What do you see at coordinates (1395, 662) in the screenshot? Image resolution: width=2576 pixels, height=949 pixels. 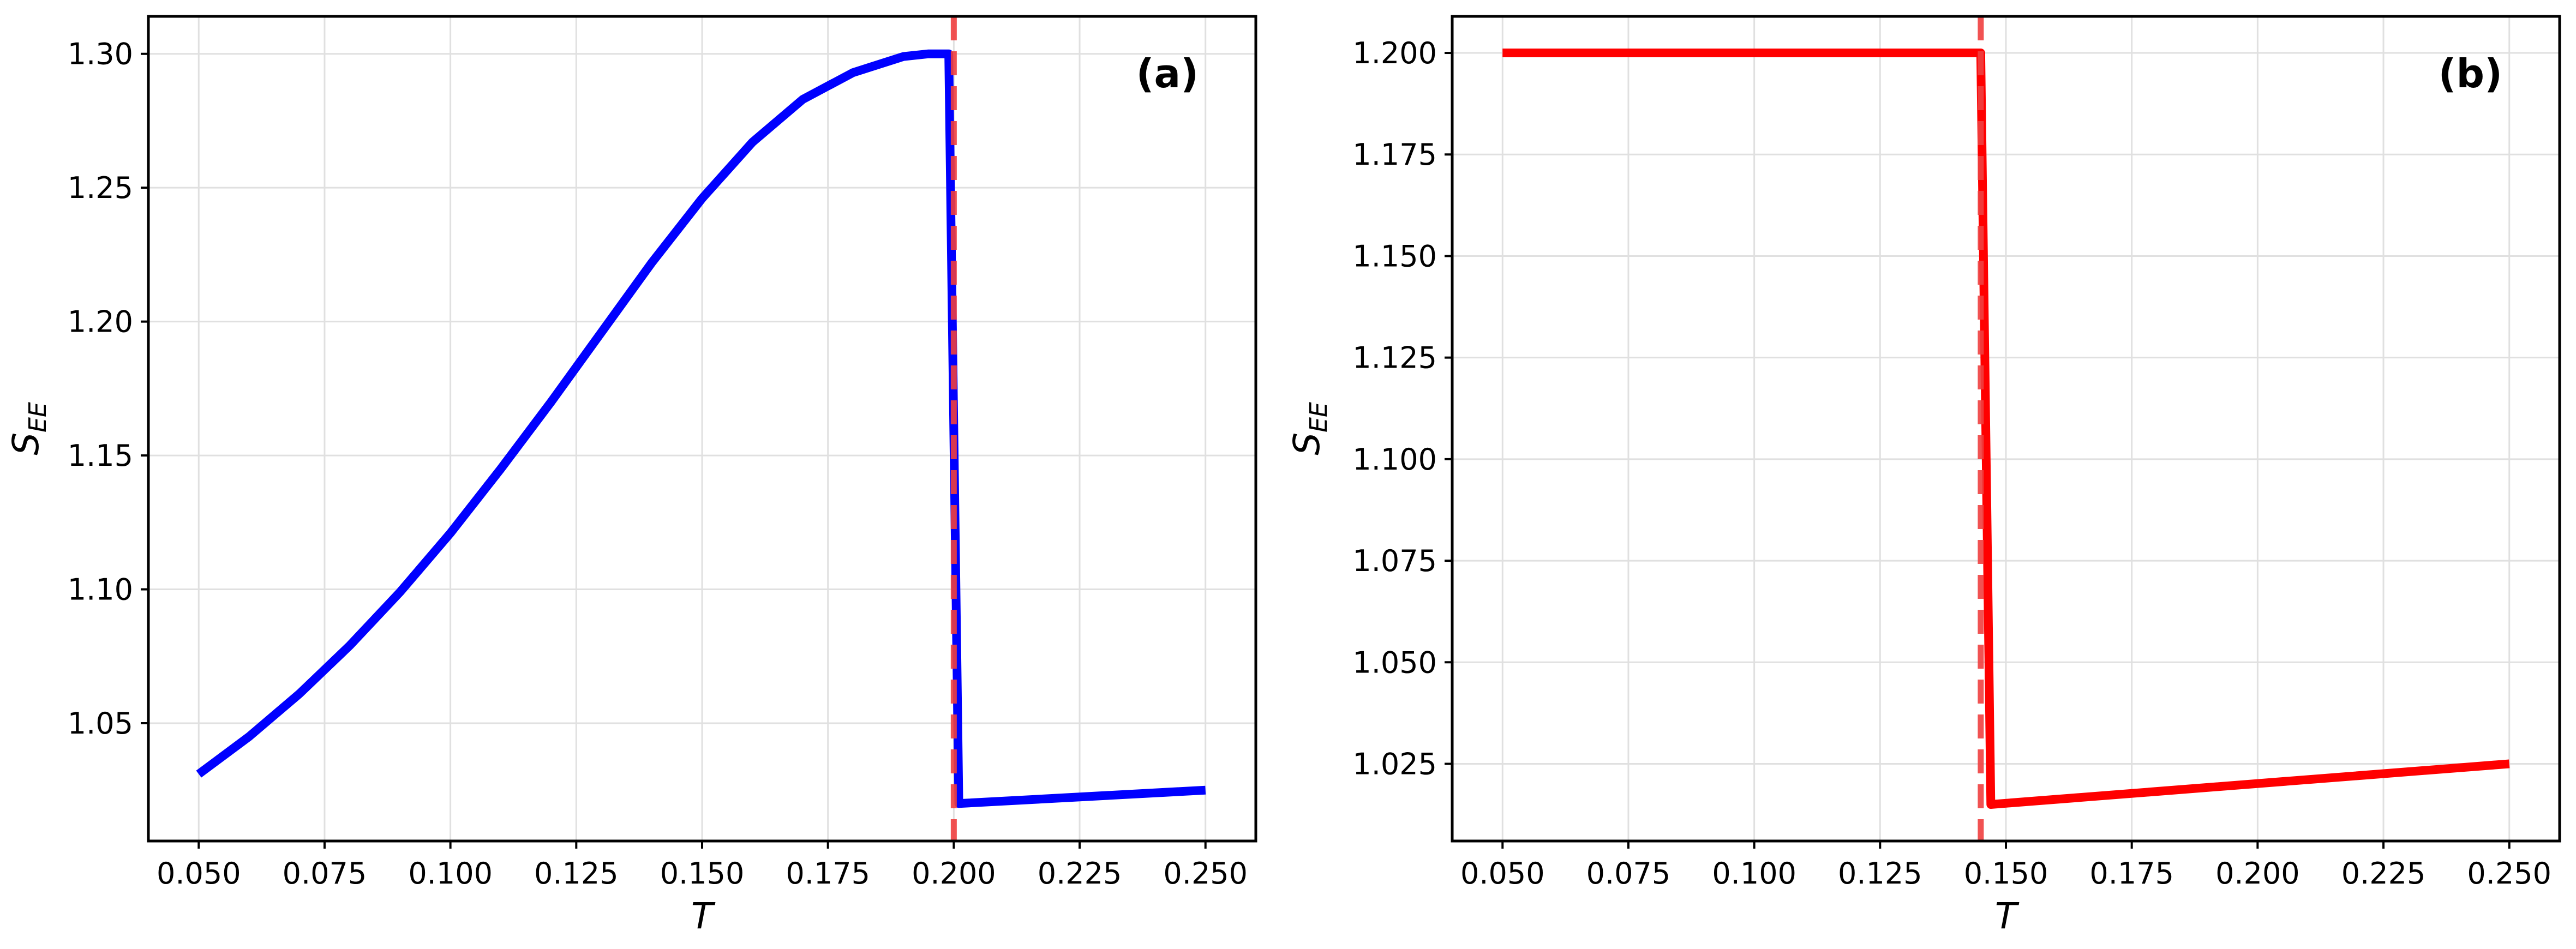 I see `y-tick-label: 1.050` at bounding box center [1395, 662].